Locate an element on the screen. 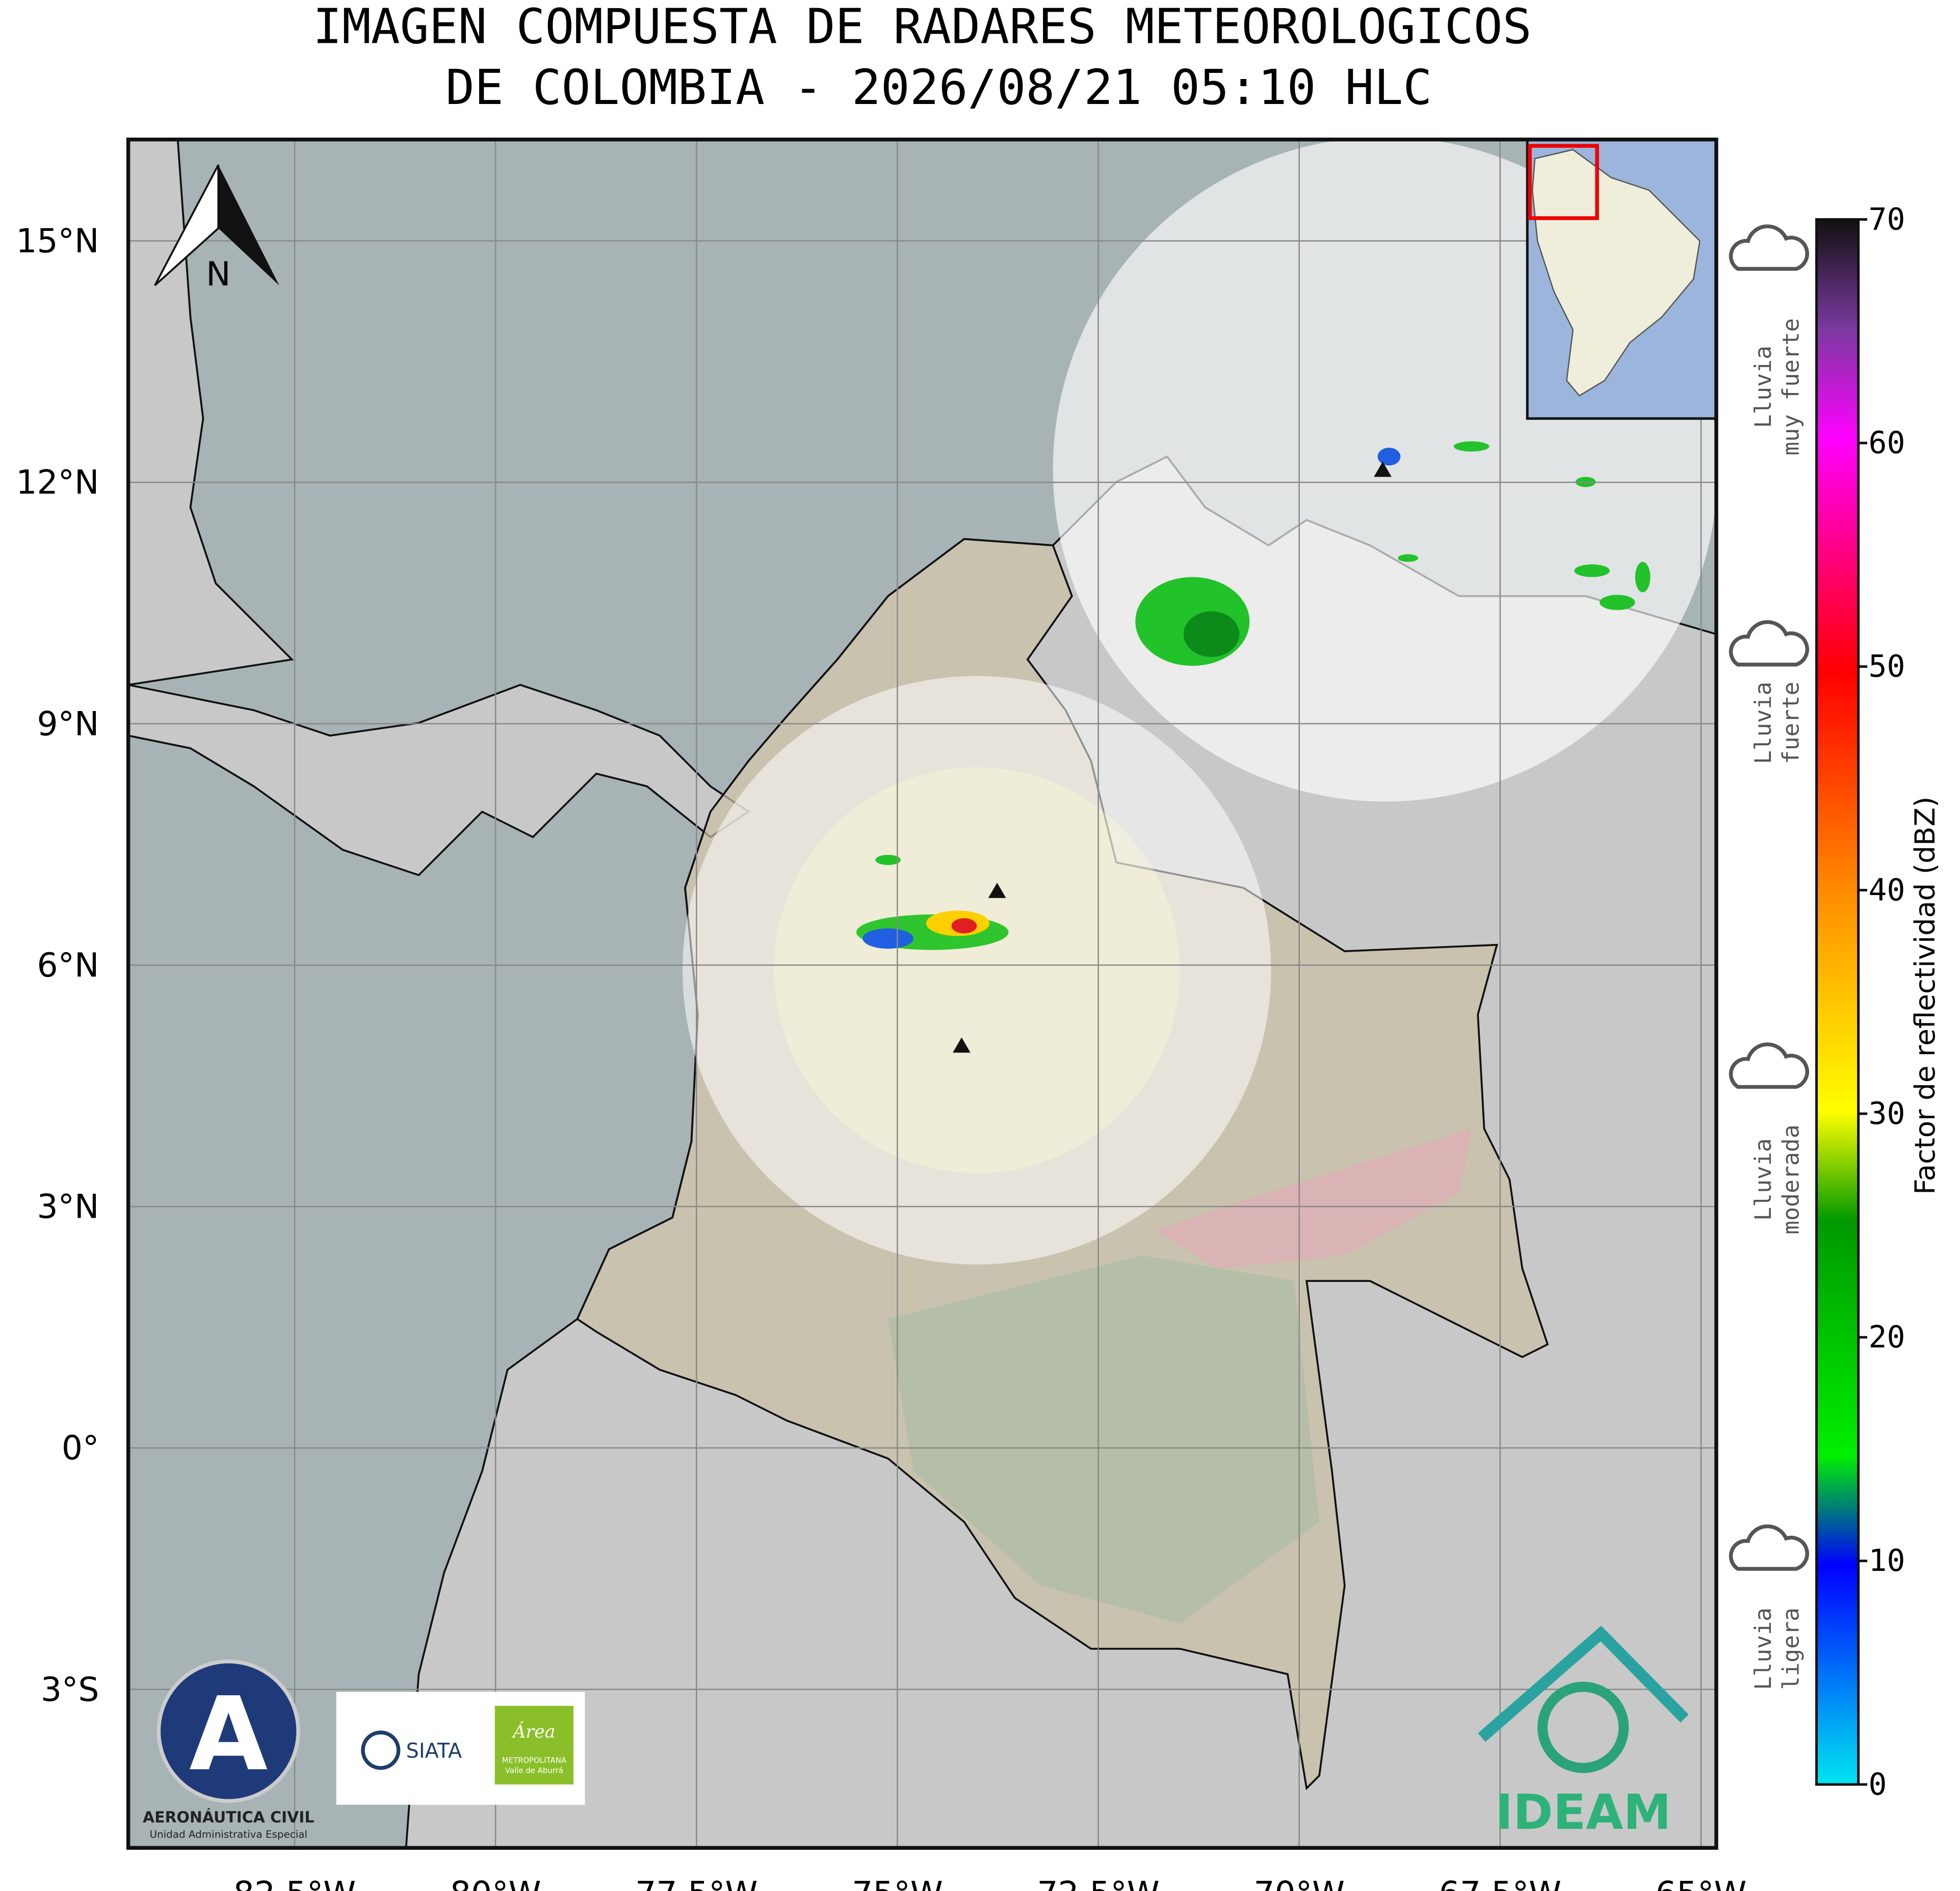 Image resolution: width=1960 pixels, height=1891 pixels. x-tick-label: 70°W is located at coordinates (1299, 1883).